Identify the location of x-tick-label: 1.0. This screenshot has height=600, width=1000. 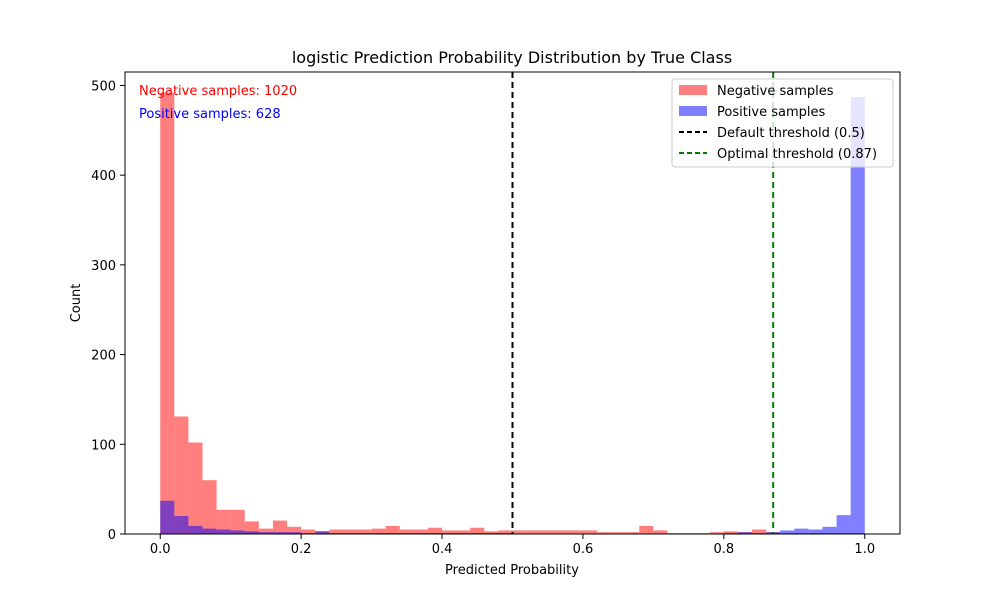
(864, 549).